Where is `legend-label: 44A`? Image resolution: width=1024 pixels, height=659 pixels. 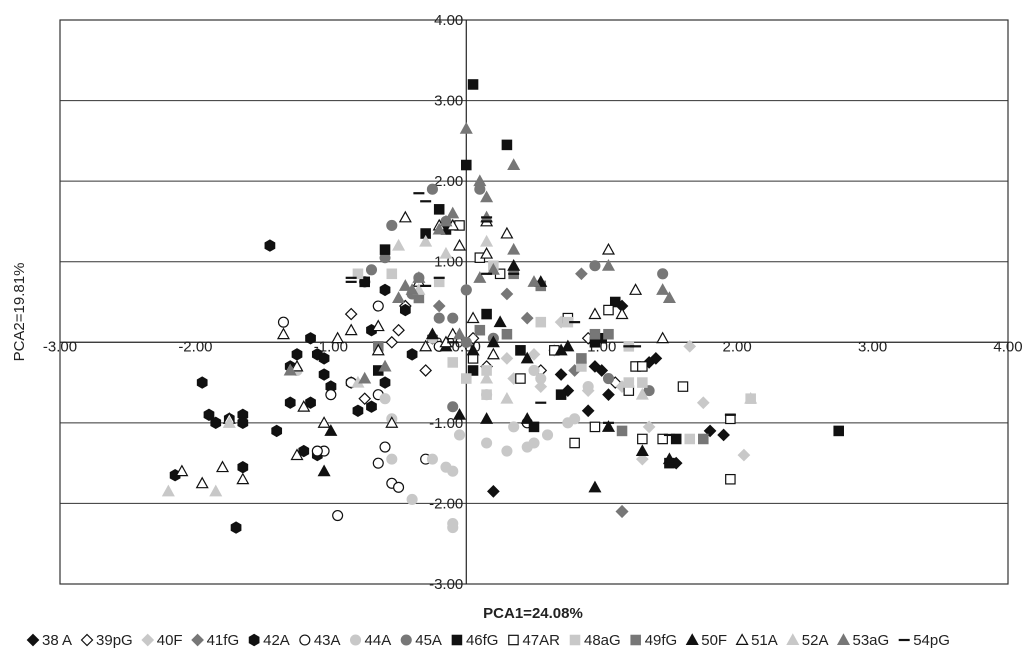 legend-label: 44A is located at coordinates (378, 640).